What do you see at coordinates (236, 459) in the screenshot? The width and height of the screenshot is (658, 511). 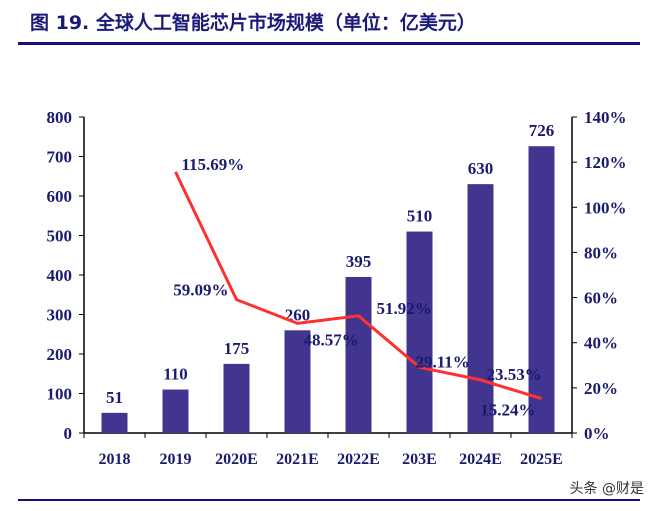 I see `x-tick-label: 2020E` at bounding box center [236, 459].